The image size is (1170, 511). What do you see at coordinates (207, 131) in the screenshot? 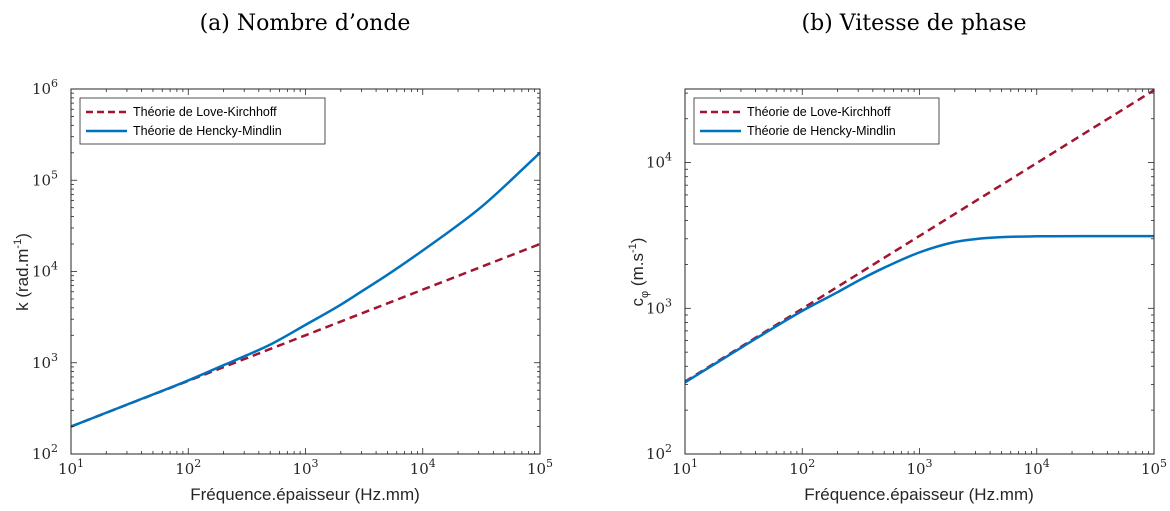
I see `panel-a-legend-hencky-mindlin: Théorie de Hencky-Mindlin` at bounding box center [207, 131].